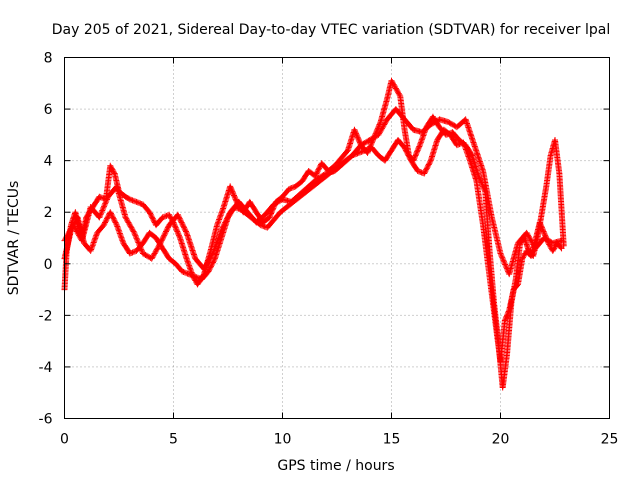 The width and height of the screenshot is (640, 480). I want to click on x-tick-label: 20, so click(501, 440).